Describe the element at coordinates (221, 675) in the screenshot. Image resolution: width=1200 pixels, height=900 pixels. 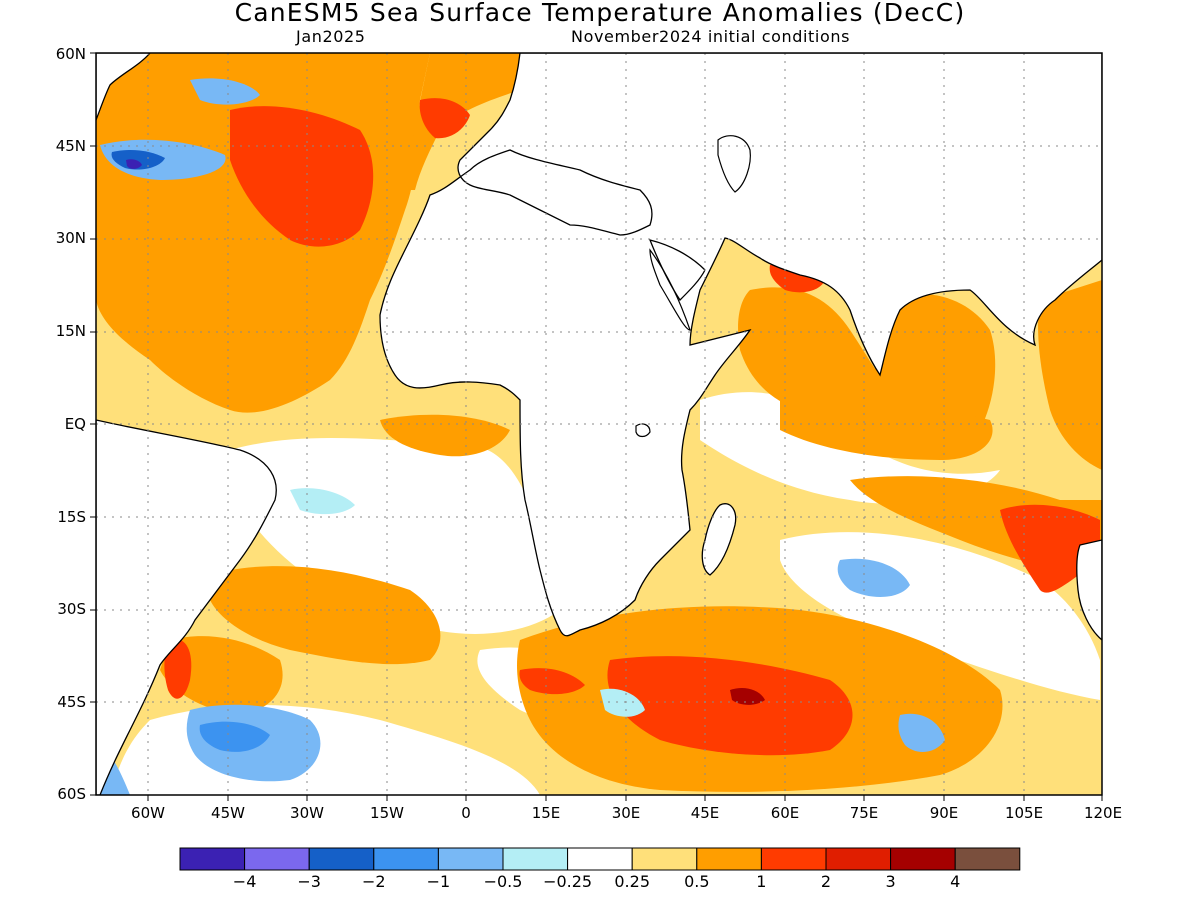
I see `field-warm-southwest` at that location.